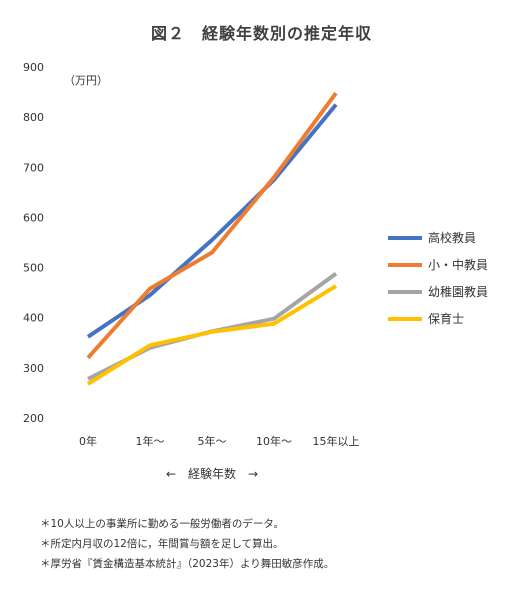  Describe the element at coordinates (274, 441) in the screenshot. I see `x-tick-label: 10年～` at that location.